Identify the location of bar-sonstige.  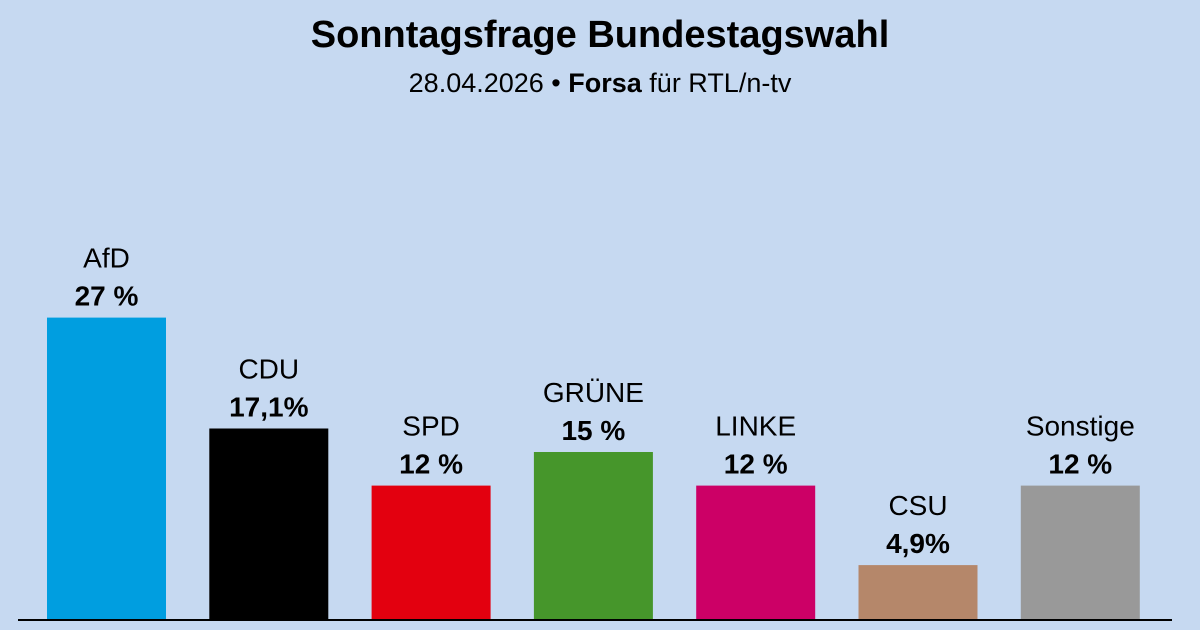
(1080, 552).